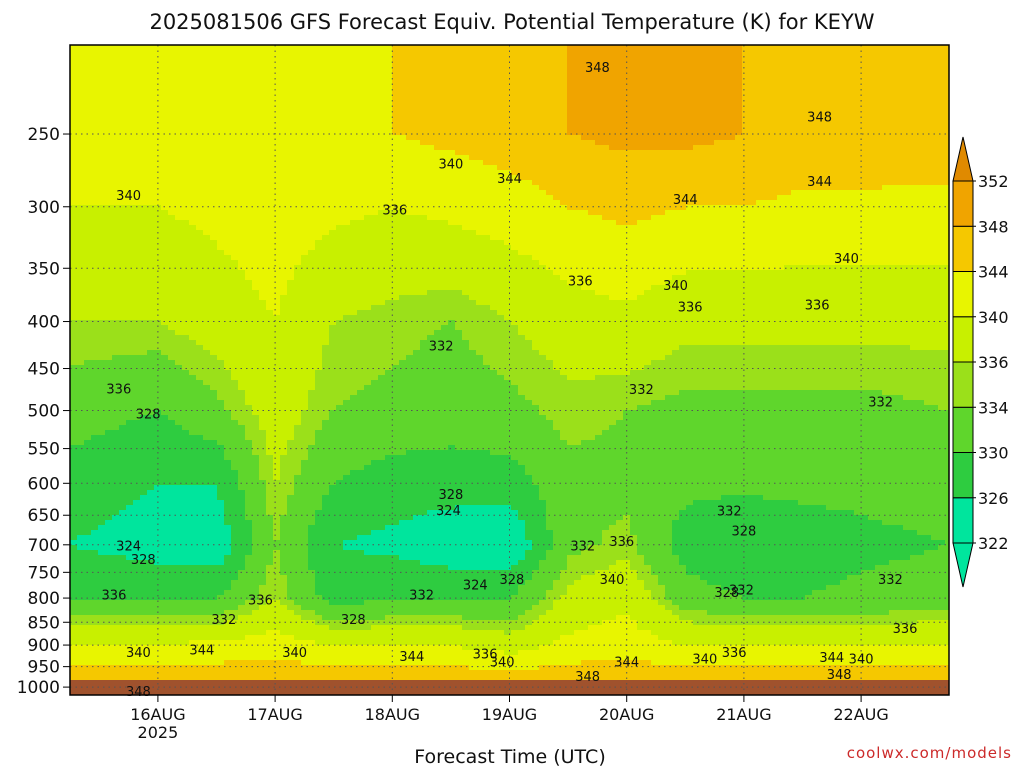 The image size is (1024, 772). I want to click on x-axis-label: Forecast Time (UTC), so click(509, 757).